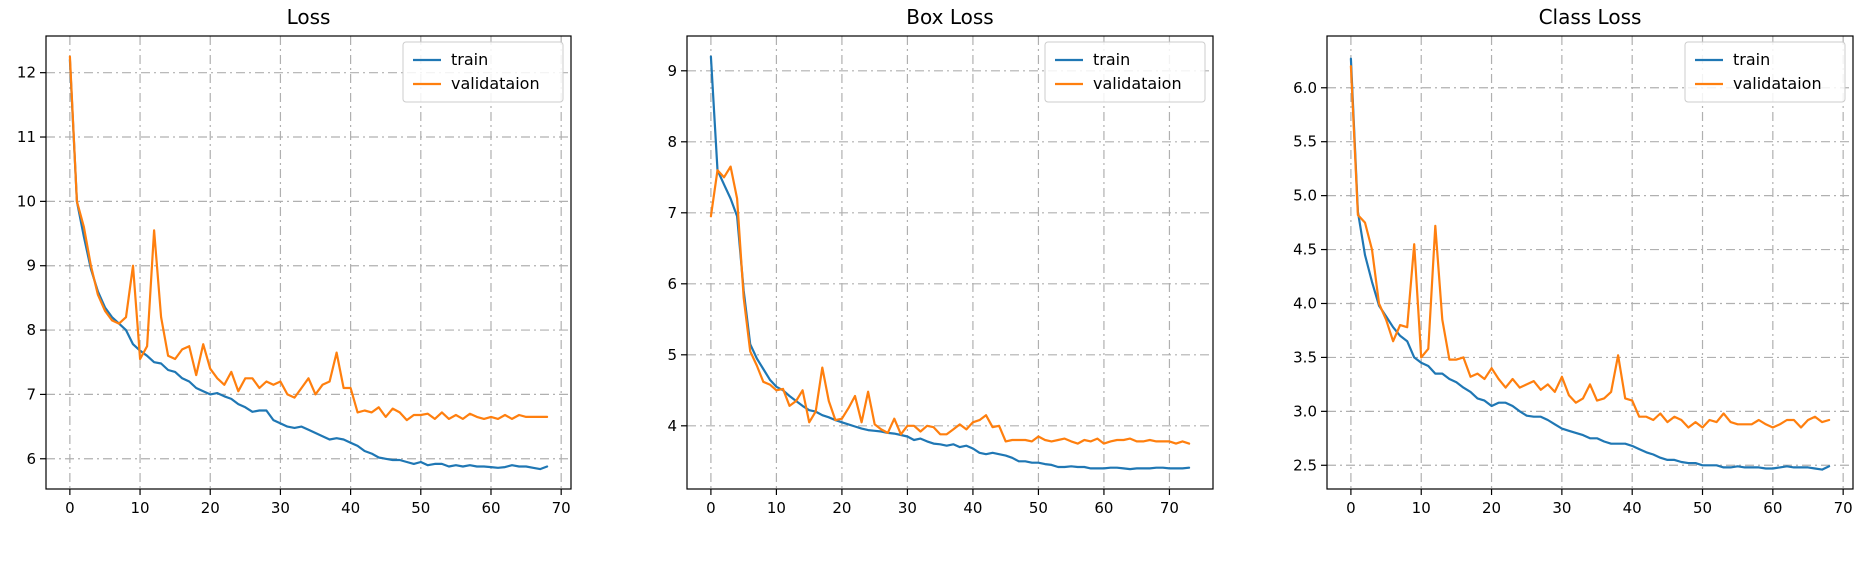 Image resolution: width=1876 pixels, height=583 pixels. Describe the element at coordinates (1305, 357) in the screenshot. I see `y-tick-label: 3.5` at that location.